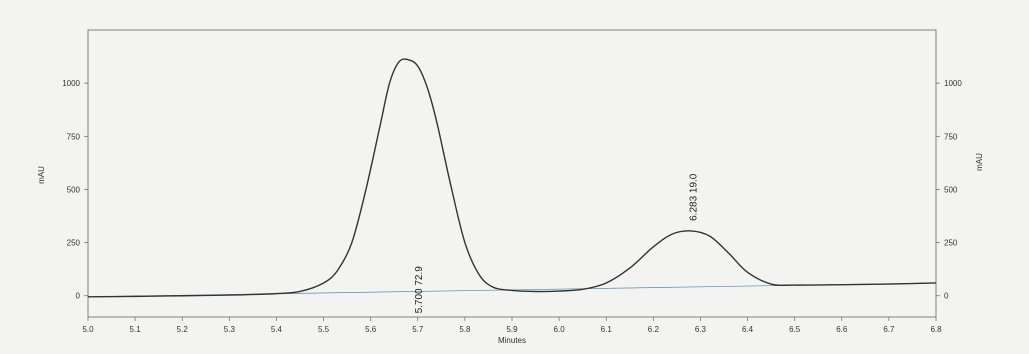 This screenshot has height=354, width=1029. What do you see at coordinates (946, 296) in the screenshot?
I see `y-tick-label-right: 0` at bounding box center [946, 296].